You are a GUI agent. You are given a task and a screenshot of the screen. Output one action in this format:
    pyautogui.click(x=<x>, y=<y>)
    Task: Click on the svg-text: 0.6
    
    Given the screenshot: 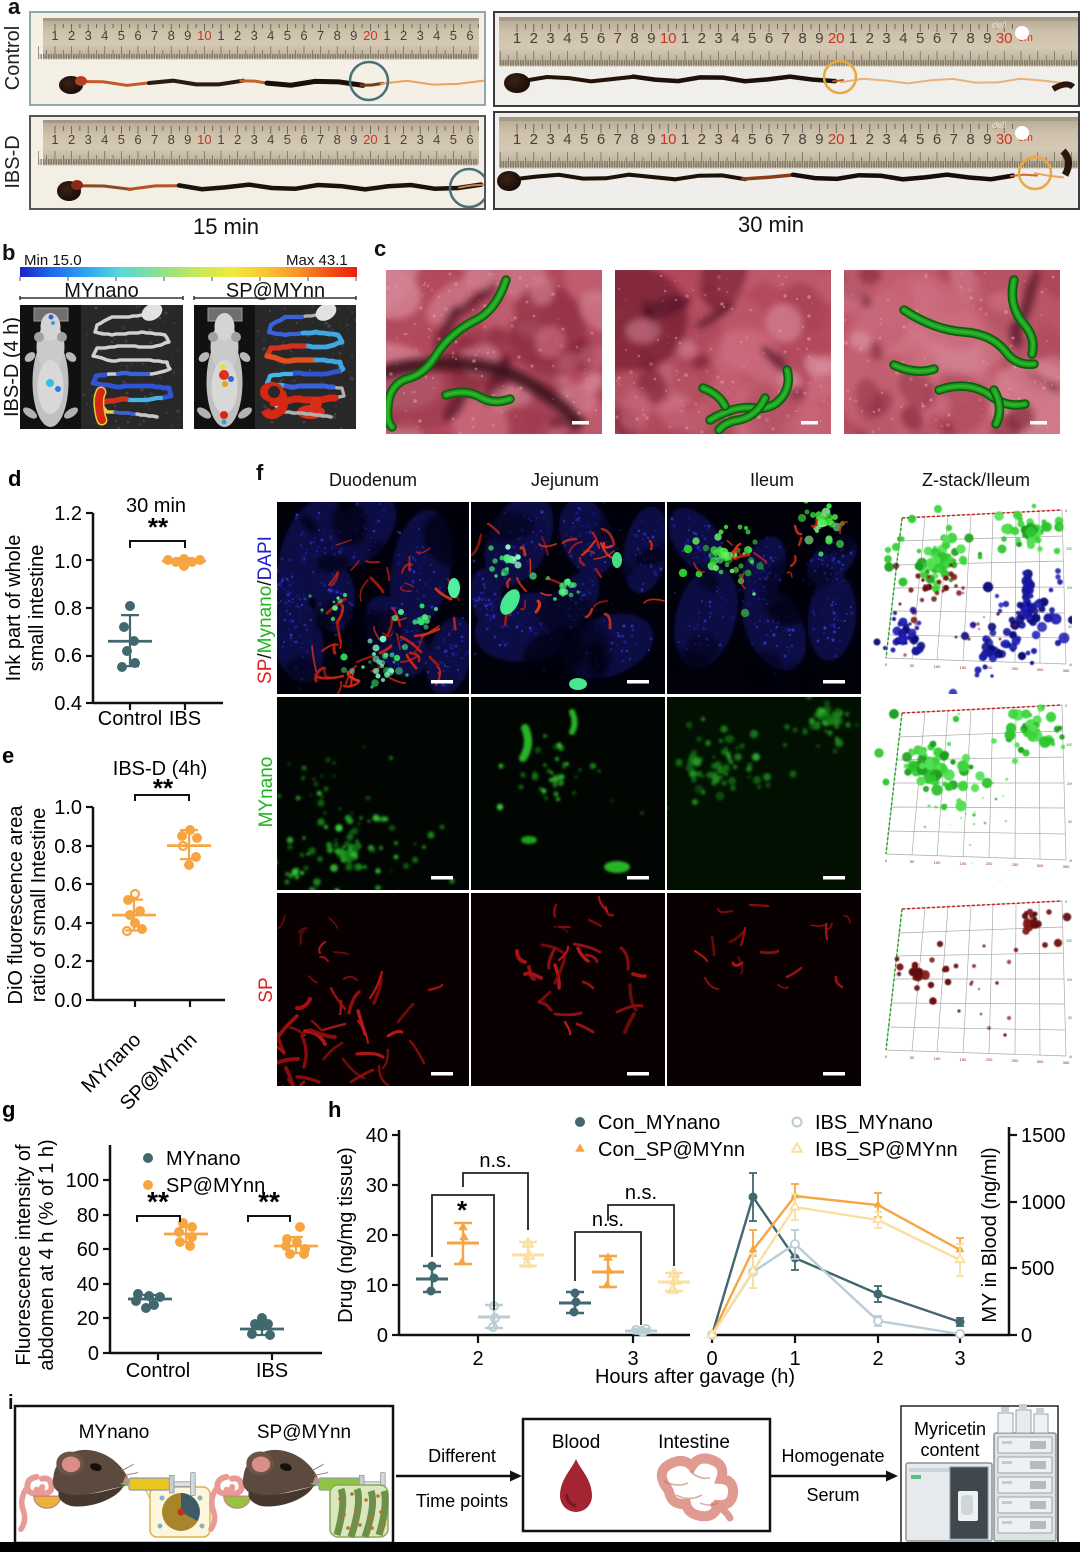 What is the action you would take?
    pyautogui.click(x=68, y=656)
    